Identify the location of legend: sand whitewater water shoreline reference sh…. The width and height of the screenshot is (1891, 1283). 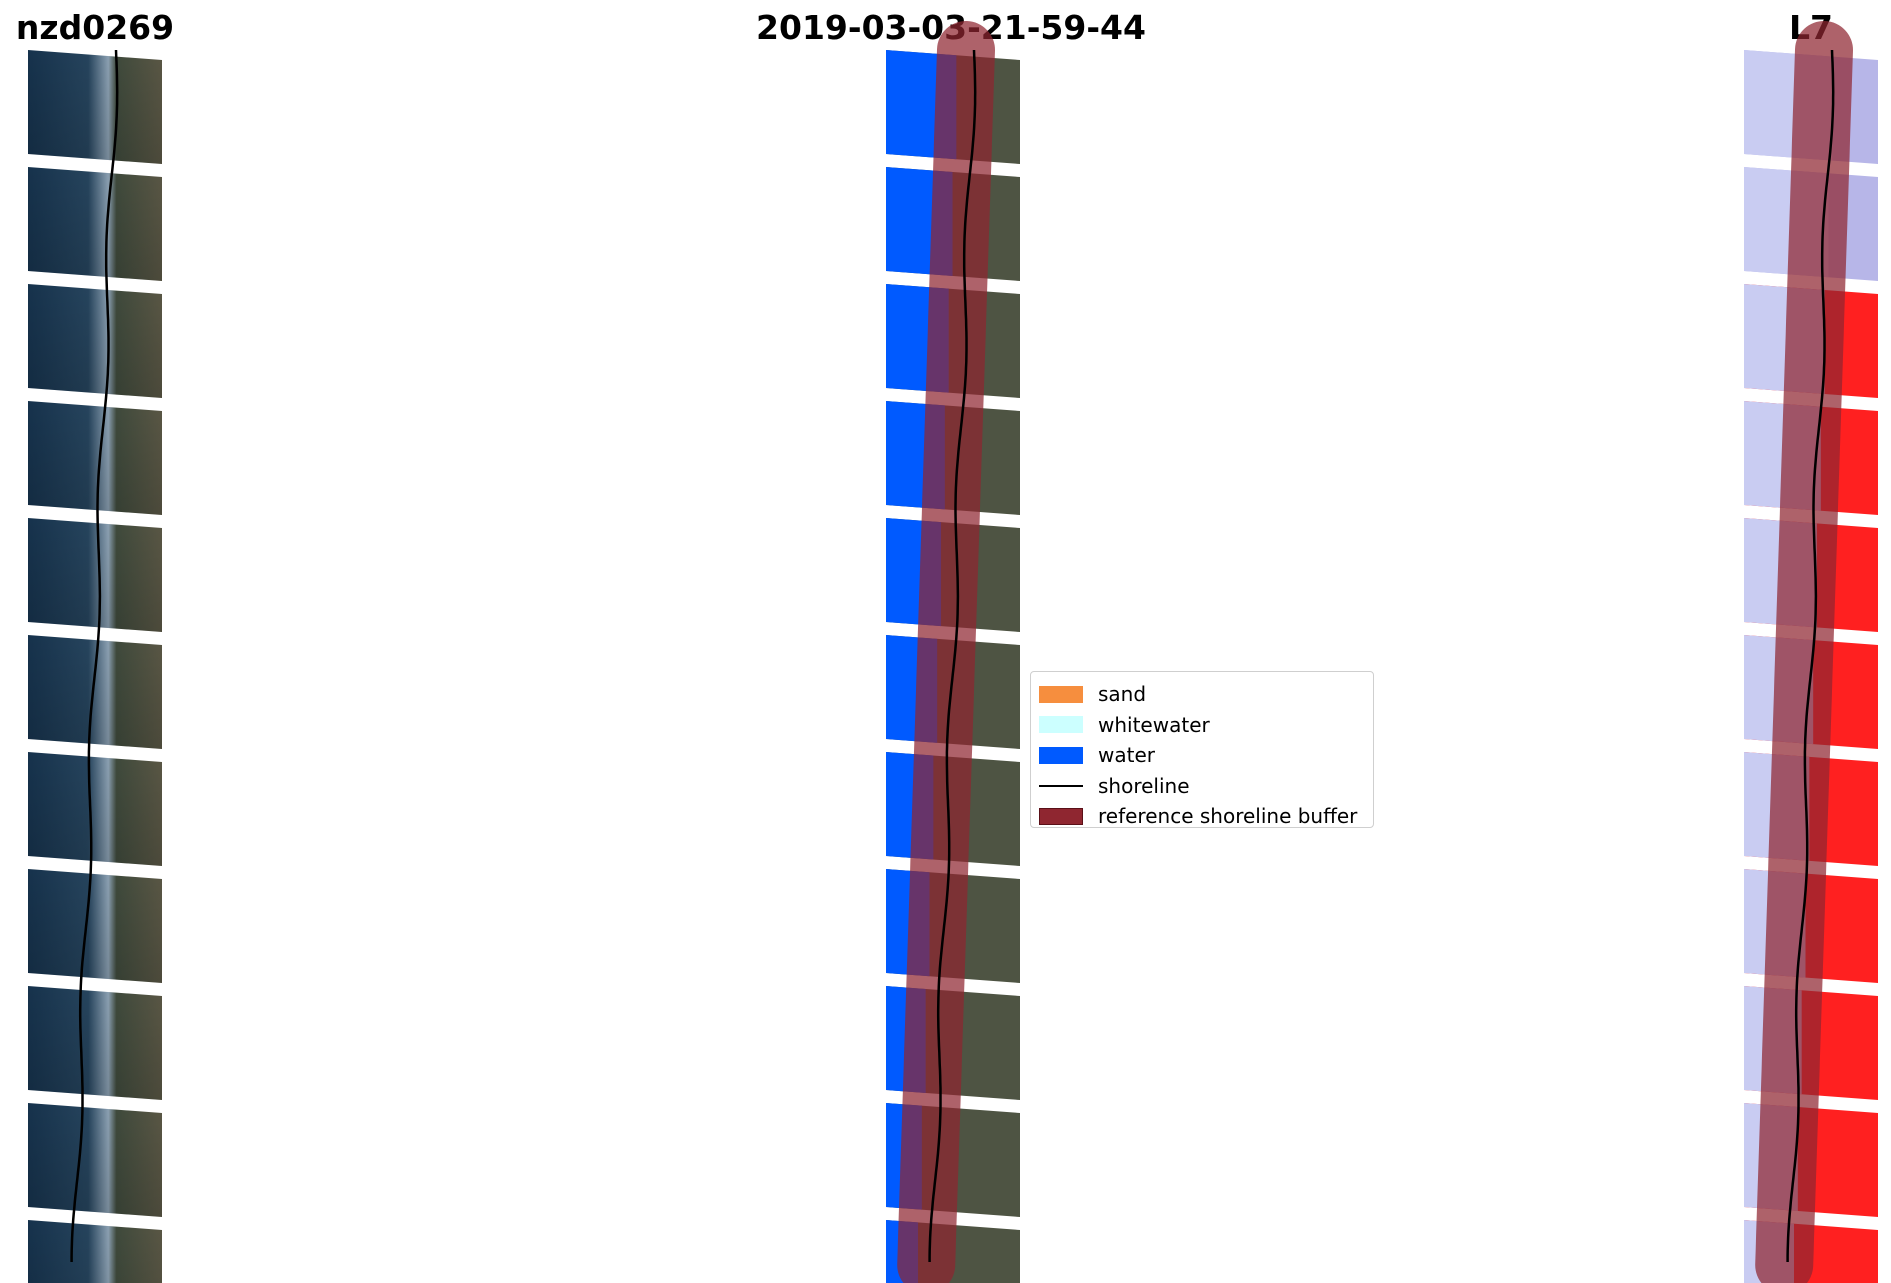
(1202, 749).